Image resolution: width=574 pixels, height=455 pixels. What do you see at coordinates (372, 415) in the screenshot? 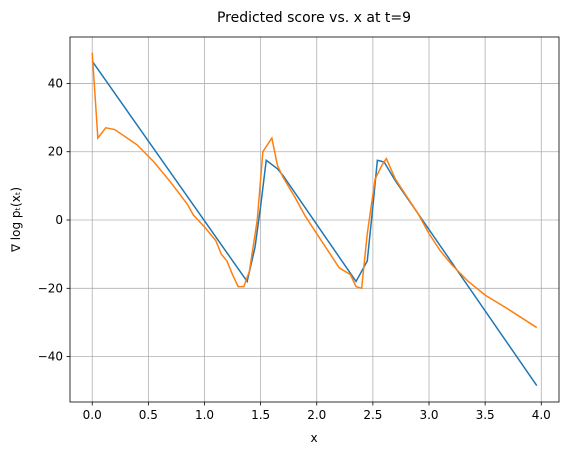
I see `x-tick-label: 2.5` at bounding box center [372, 415].